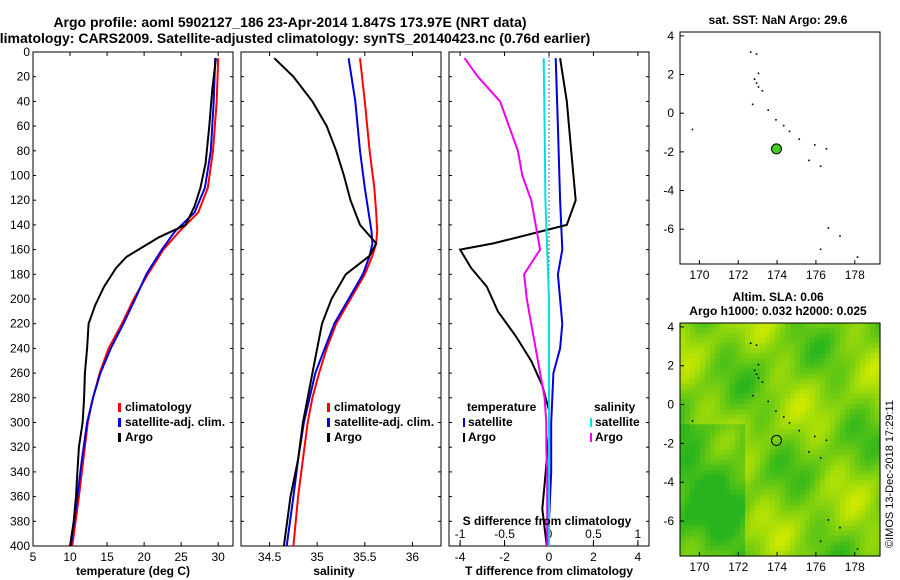 Image resolution: width=900 pixels, height=580 pixels. What do you see at coordinates (780, 439) in the screenshot?
I see `sla-map-frame` at bounding box center [780, 439].